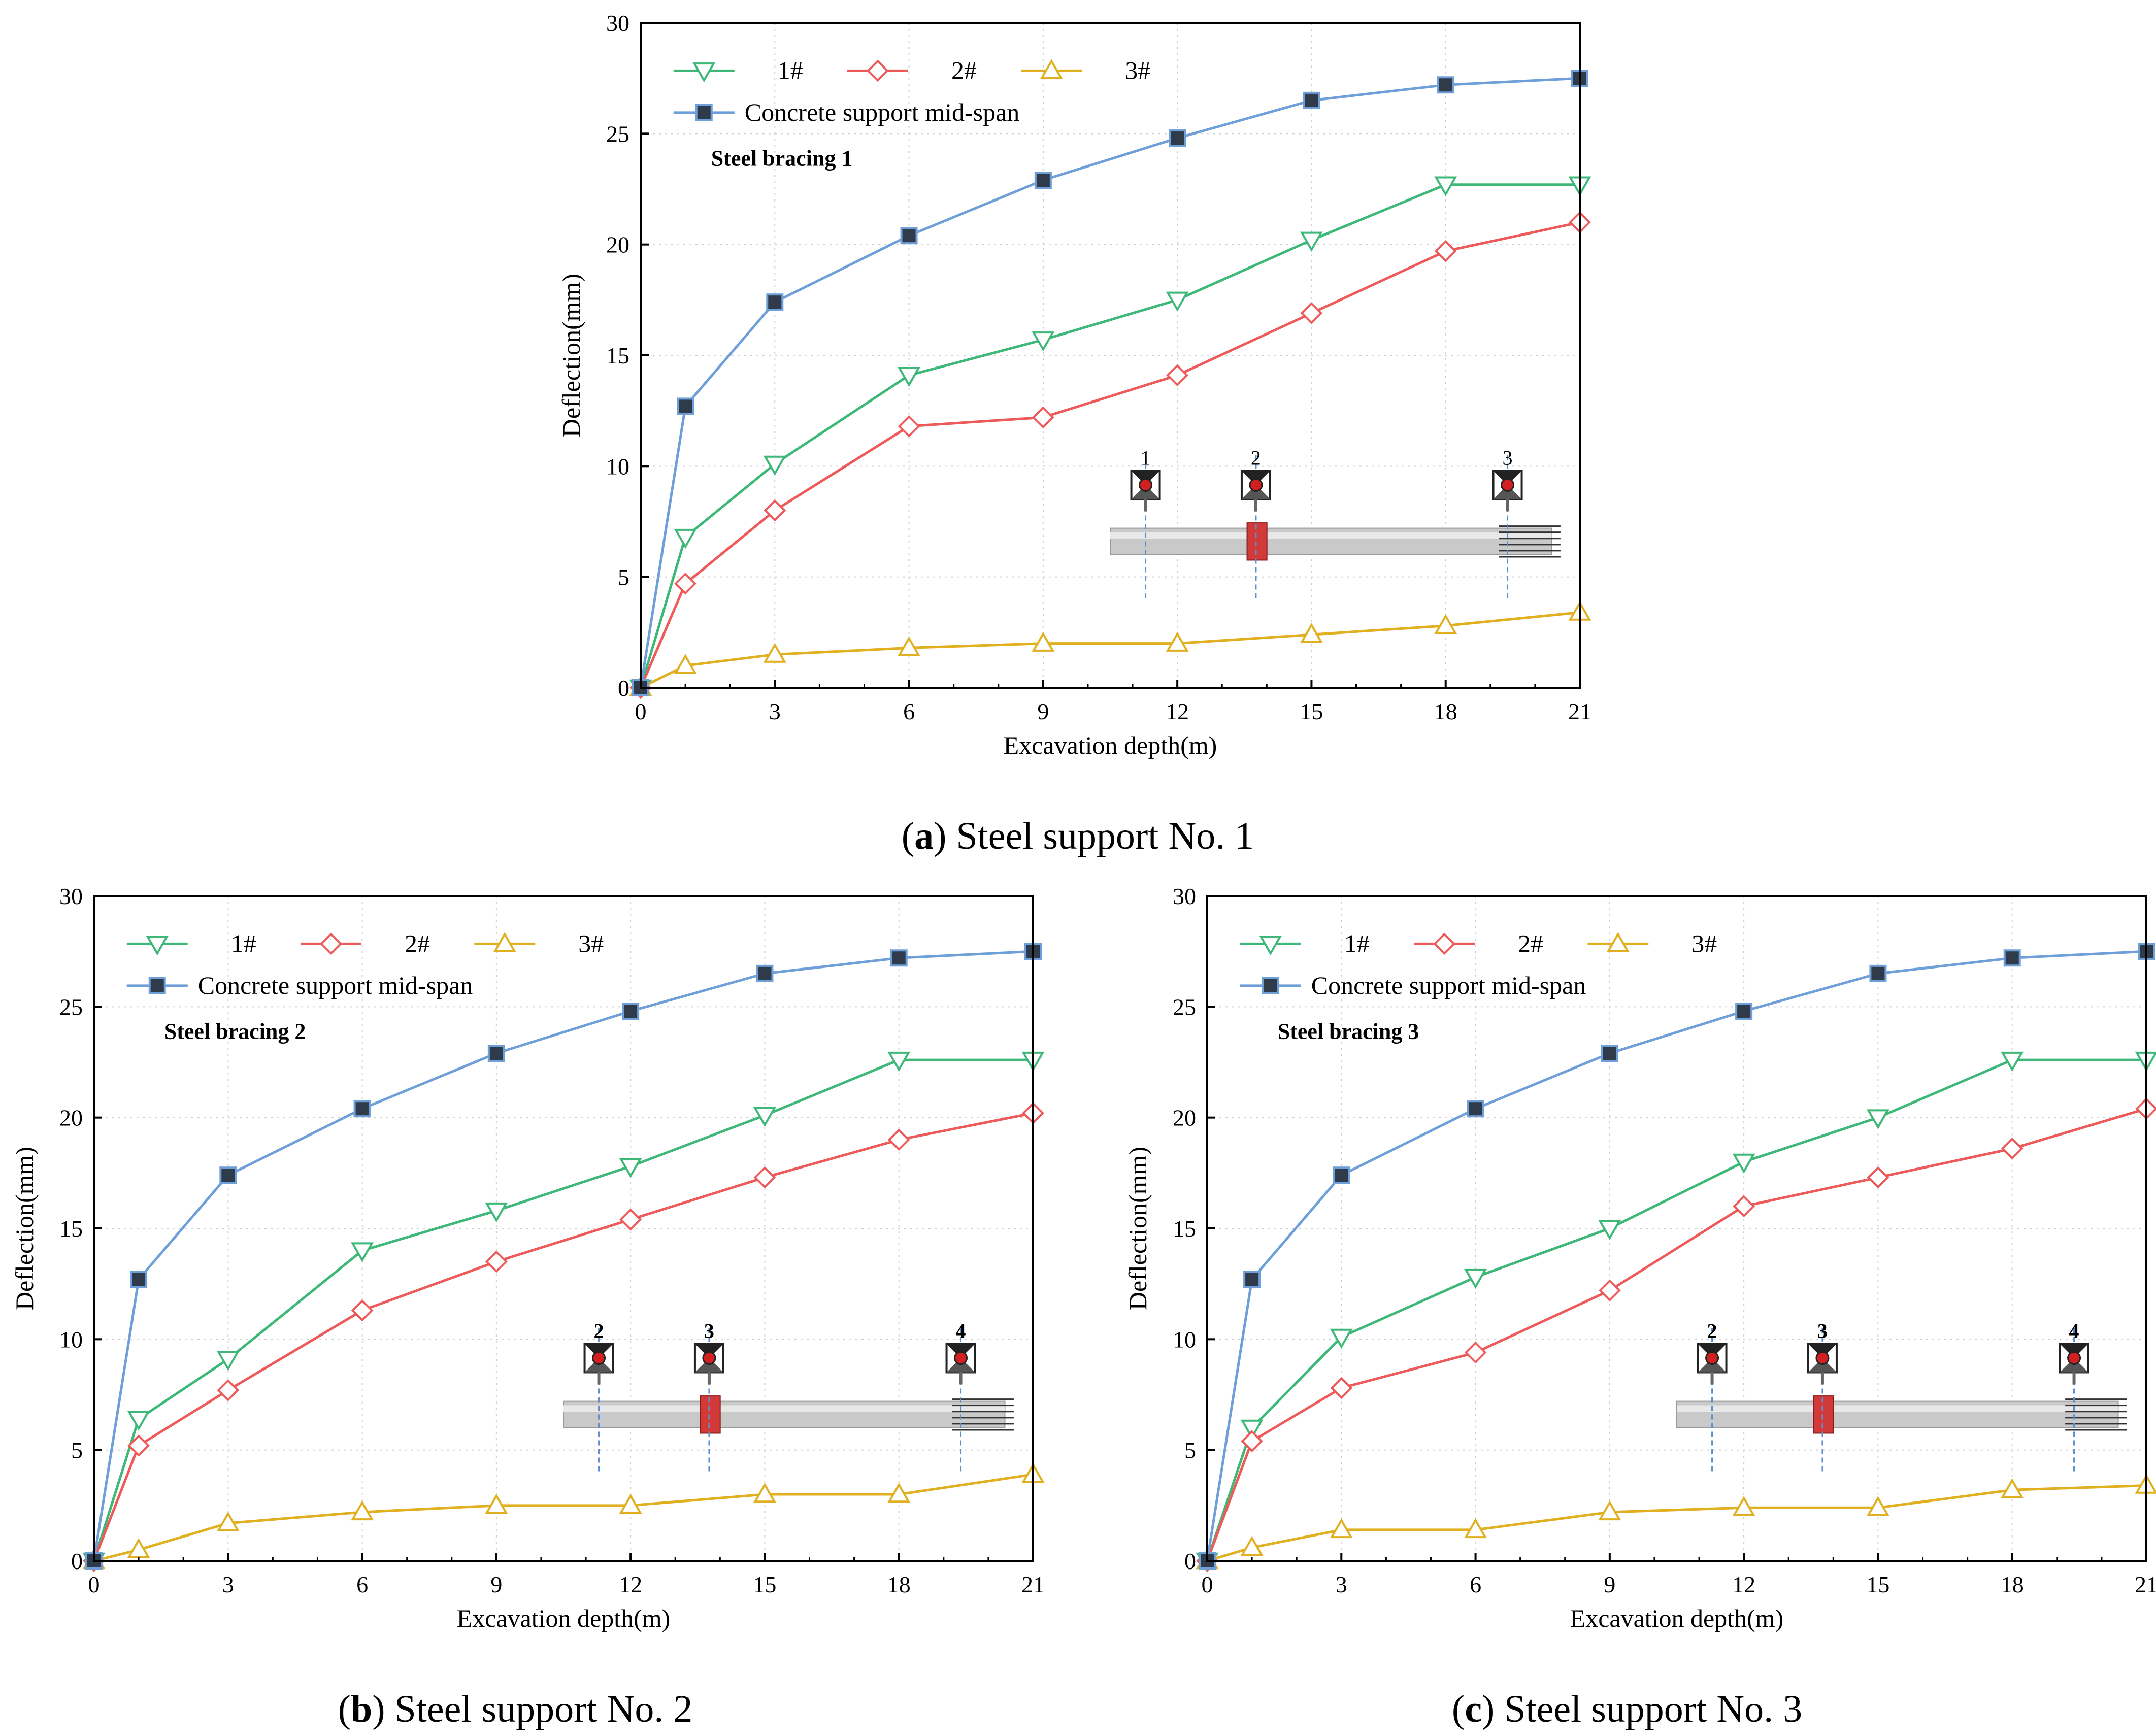 This screenshot has width=2156, height=1736. What do you see at coordinates (909, 711) in the screenshot?
I see `x-tick-label: 6` at bounding box center [909, 711].